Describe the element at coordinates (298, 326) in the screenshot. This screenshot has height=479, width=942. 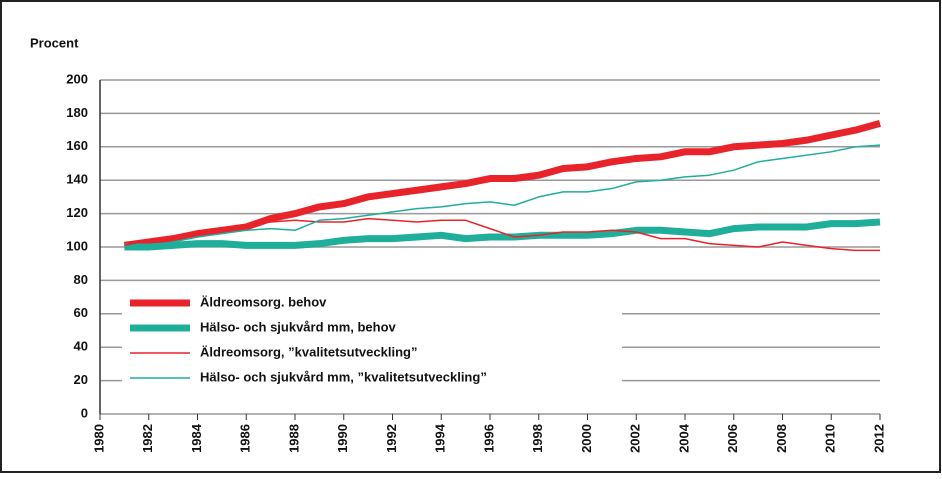
I see `legend-label: Hälso- och sjukvård mm, behov` at that location.